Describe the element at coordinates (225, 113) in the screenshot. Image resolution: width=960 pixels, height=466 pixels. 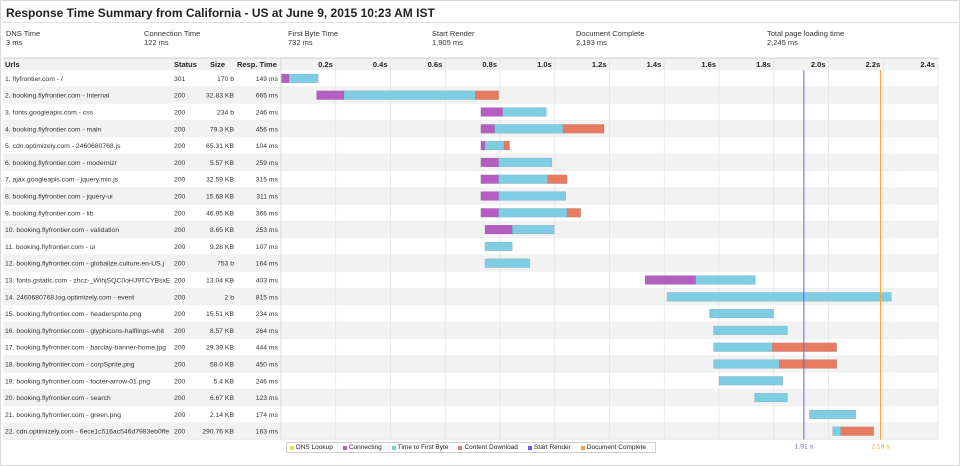
I see `row-size: 234 b` at that location.